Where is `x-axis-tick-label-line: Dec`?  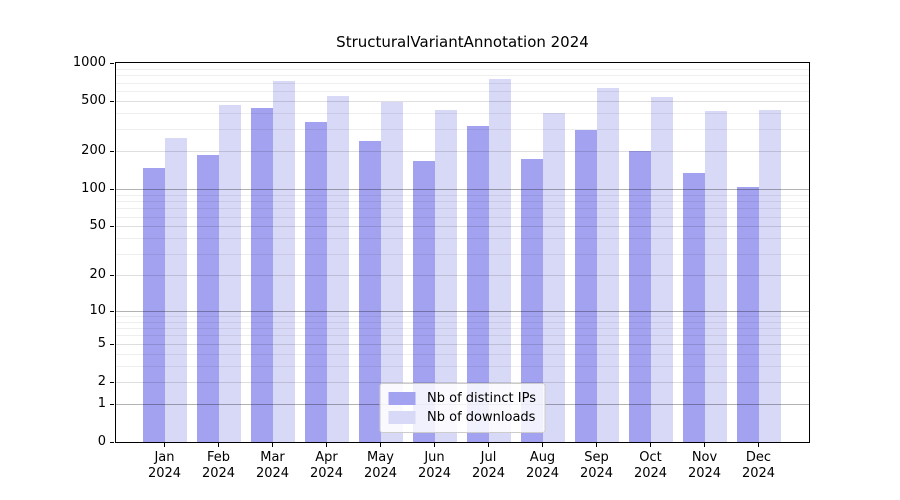
x-axis-tick-label-line: Dec is located at coordinates (758, 457).